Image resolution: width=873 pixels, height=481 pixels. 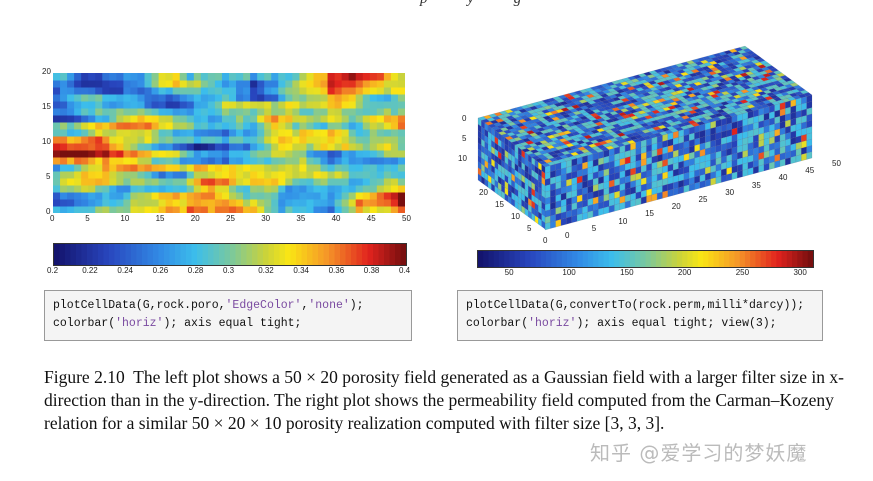 What do you see at coordinates (699, 453) in the screenshot?
I see `watermark: 知乎 @爱学习的梦妖魔` at bounding box center [699, 453].